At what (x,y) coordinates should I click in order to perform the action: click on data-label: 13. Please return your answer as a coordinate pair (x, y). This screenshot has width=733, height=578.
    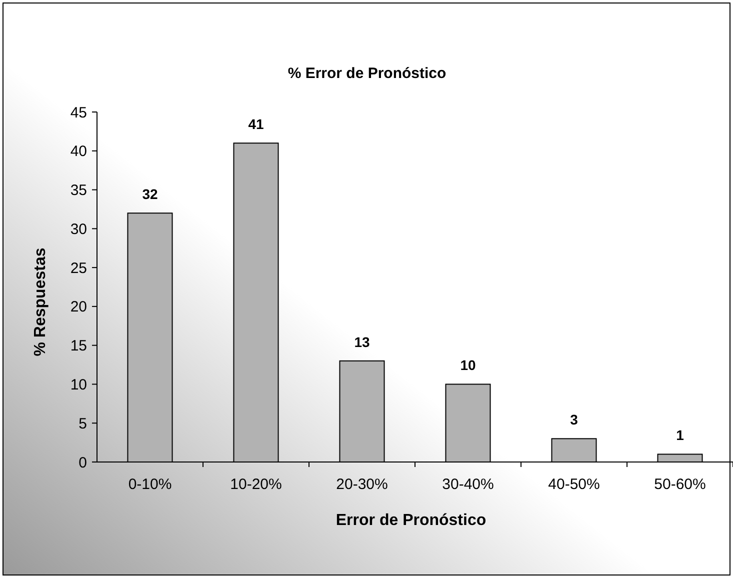
    Looking at the image, I should click on (362, 342).